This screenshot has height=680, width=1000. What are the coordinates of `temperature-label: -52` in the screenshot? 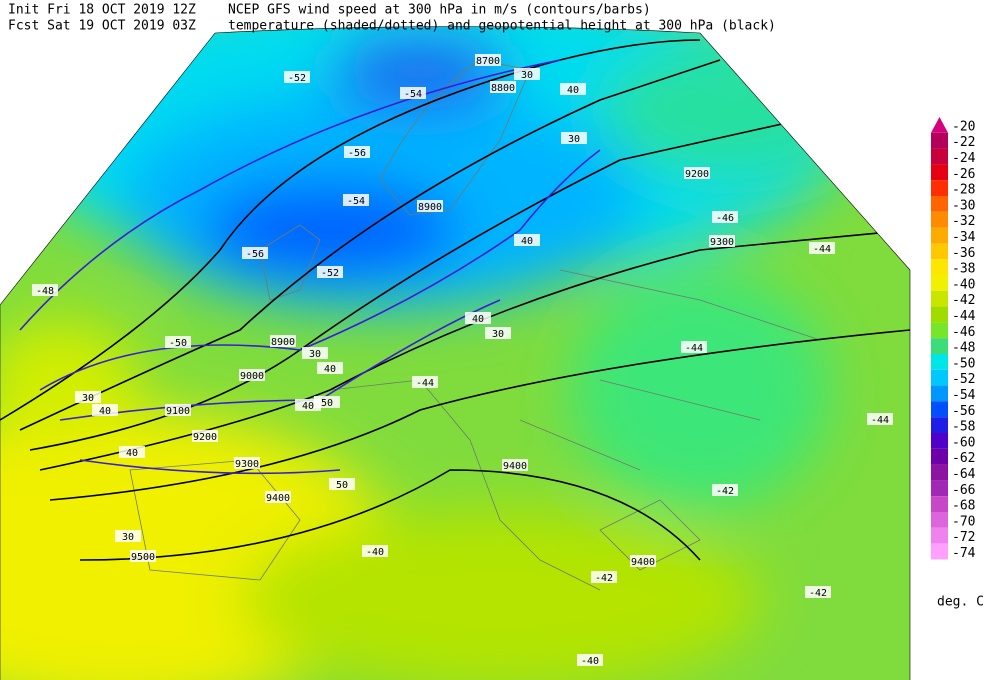 It's located at (330, 273).